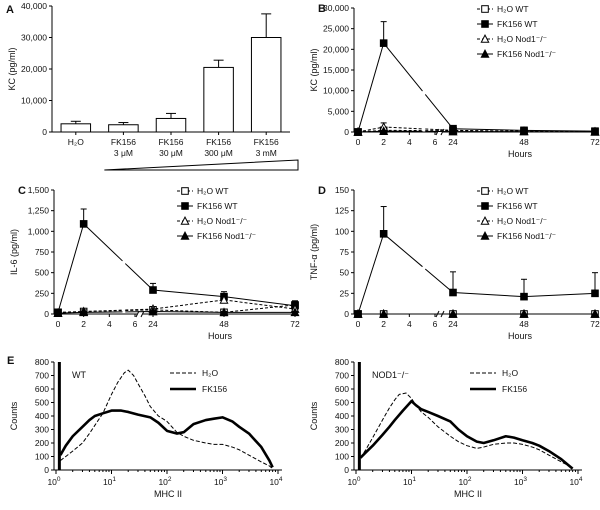 This screenshot has width=600, height=510. What do you see at coordinates (345, 252) in the screenshot?
I see `y-tick-label: 75` at bounding box center [345, 252].